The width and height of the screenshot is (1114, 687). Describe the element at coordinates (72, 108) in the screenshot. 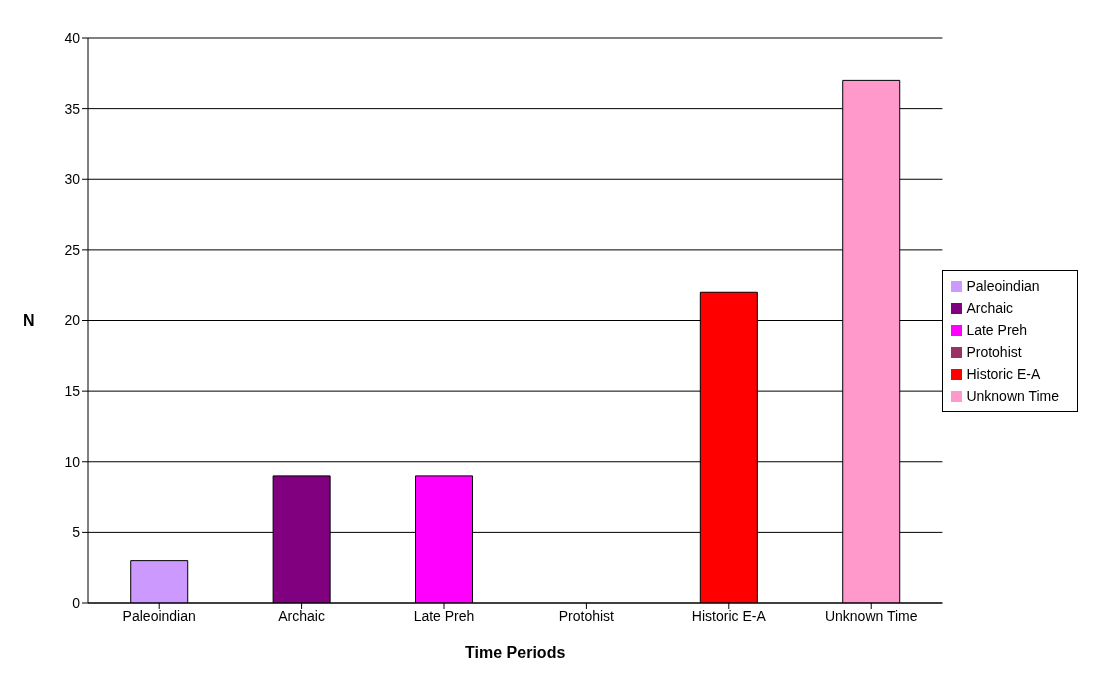

I see `y-tick-label: 35` at that location.